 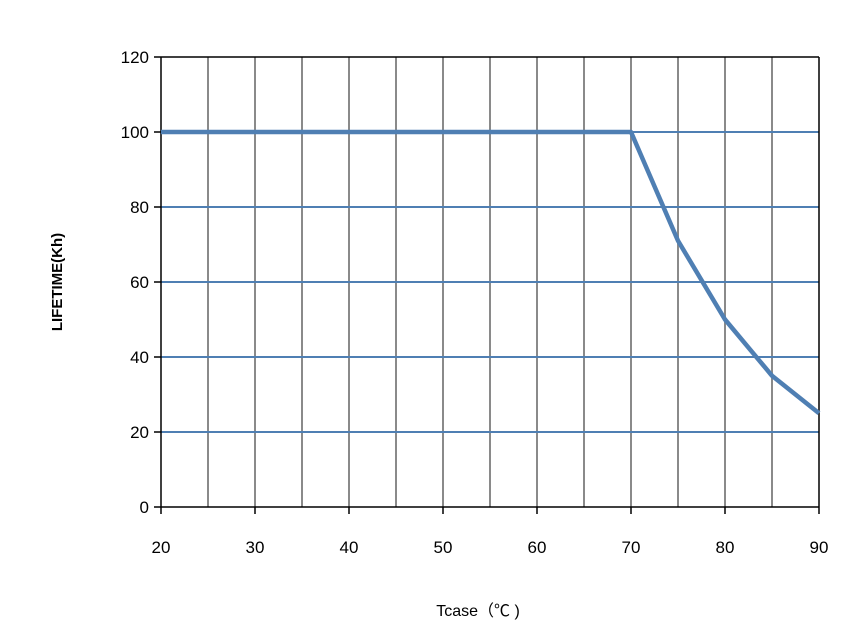 I want to click on x-axis-label: Tcase（℃ ), so click(x=478, y=611).